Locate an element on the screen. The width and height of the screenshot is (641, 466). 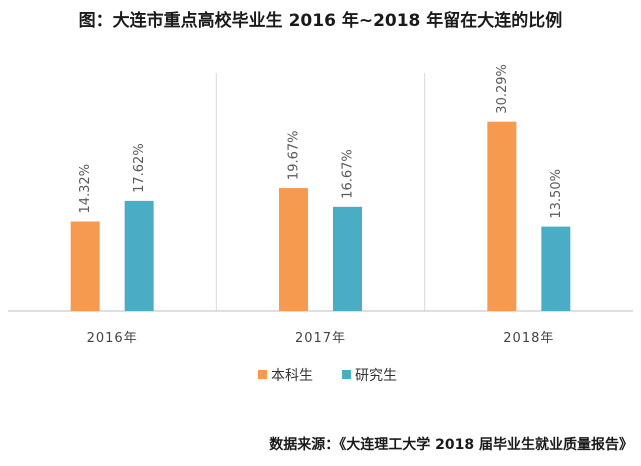
x-tick-label: 2017年 is located at coordinates (320, 338).